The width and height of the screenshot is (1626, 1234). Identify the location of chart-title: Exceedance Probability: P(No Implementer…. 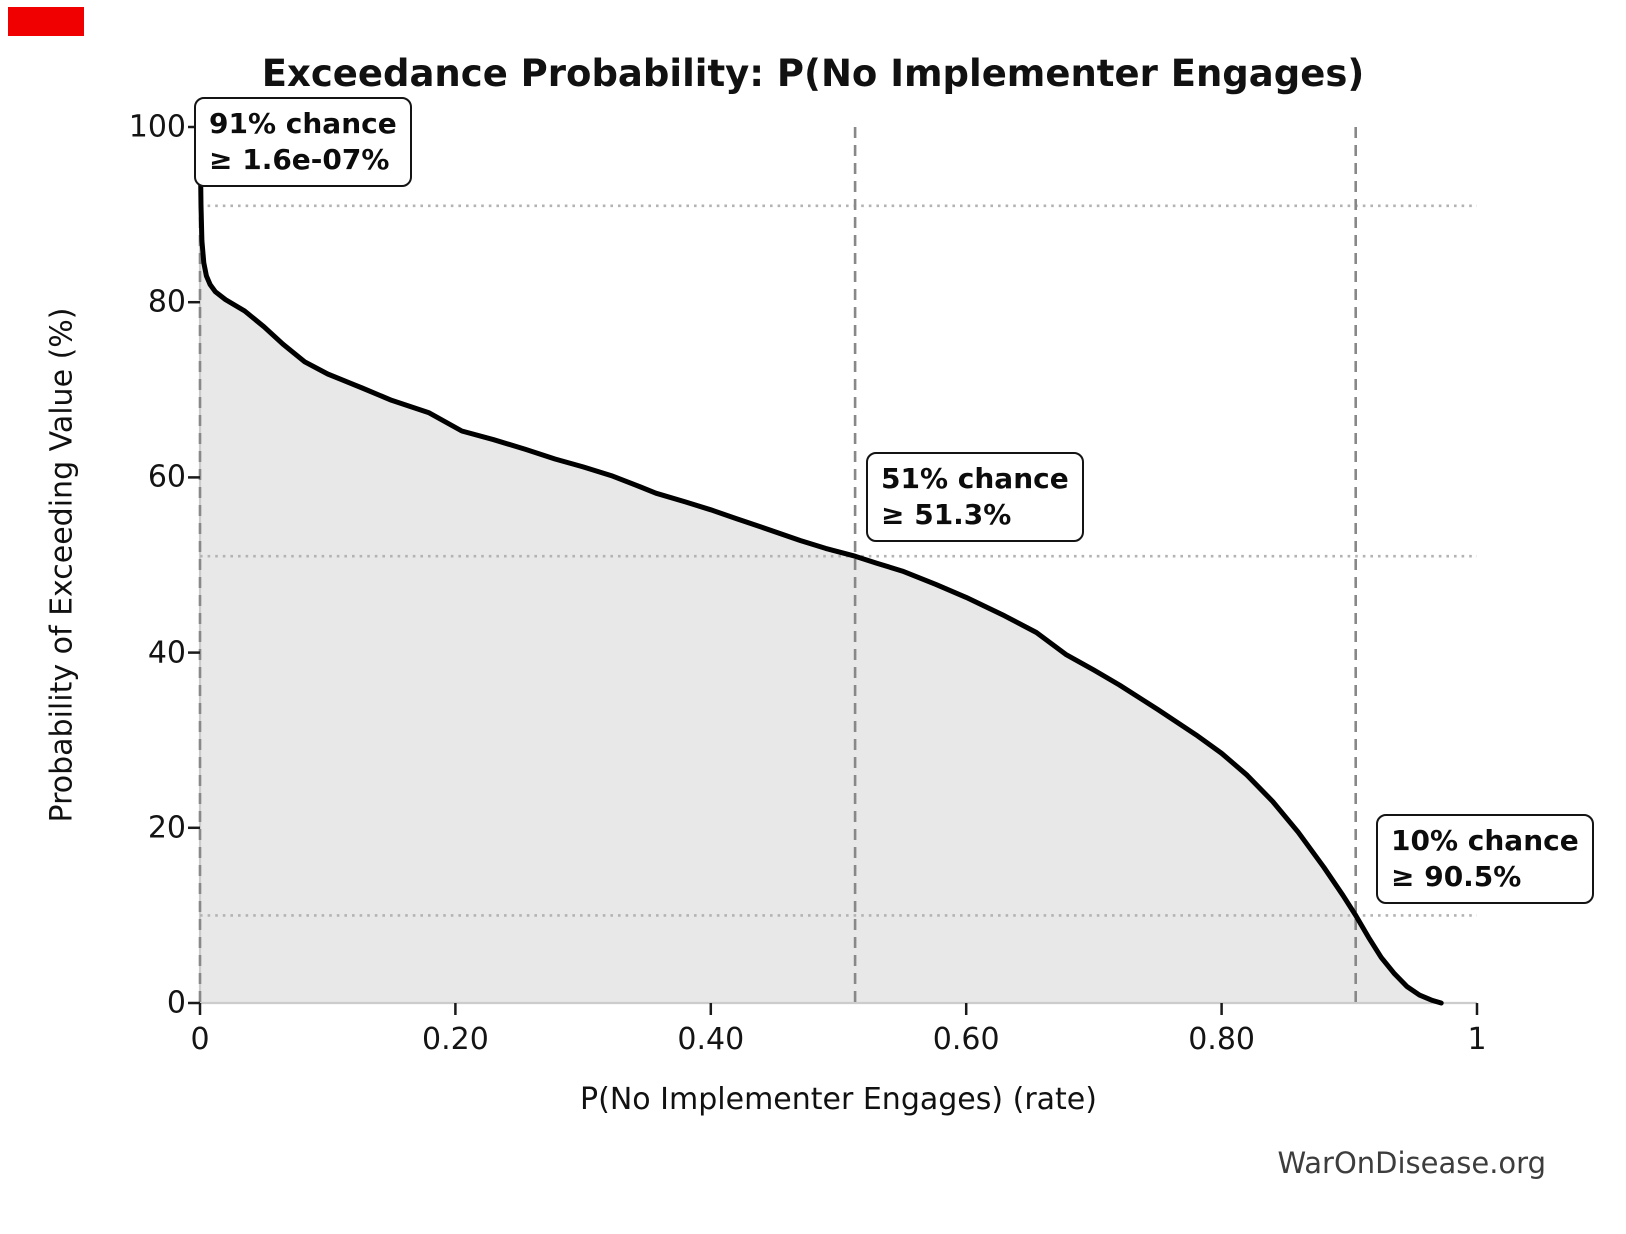
(813, 73).